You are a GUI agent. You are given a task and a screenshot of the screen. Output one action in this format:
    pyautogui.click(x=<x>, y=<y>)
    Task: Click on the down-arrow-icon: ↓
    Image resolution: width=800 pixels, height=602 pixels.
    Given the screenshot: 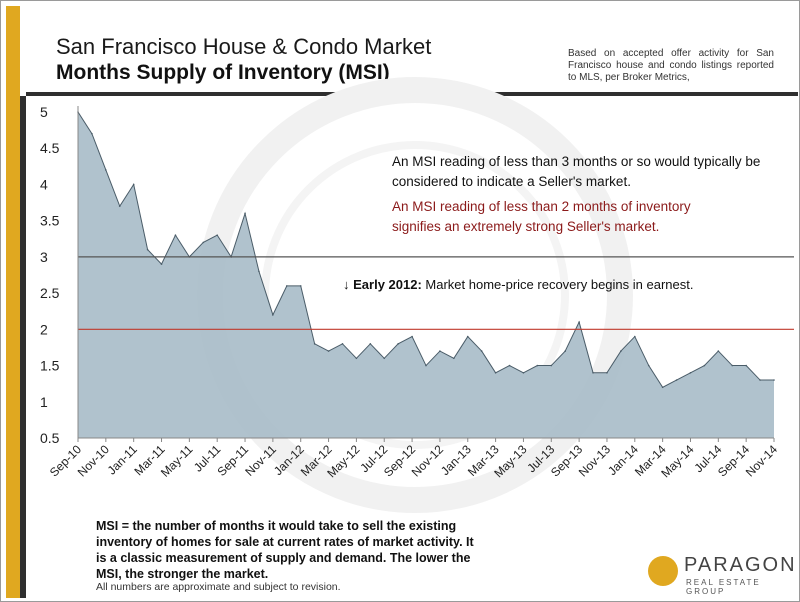 What is the action you would take?
    pyautogui.click(x=346, y=284)
    